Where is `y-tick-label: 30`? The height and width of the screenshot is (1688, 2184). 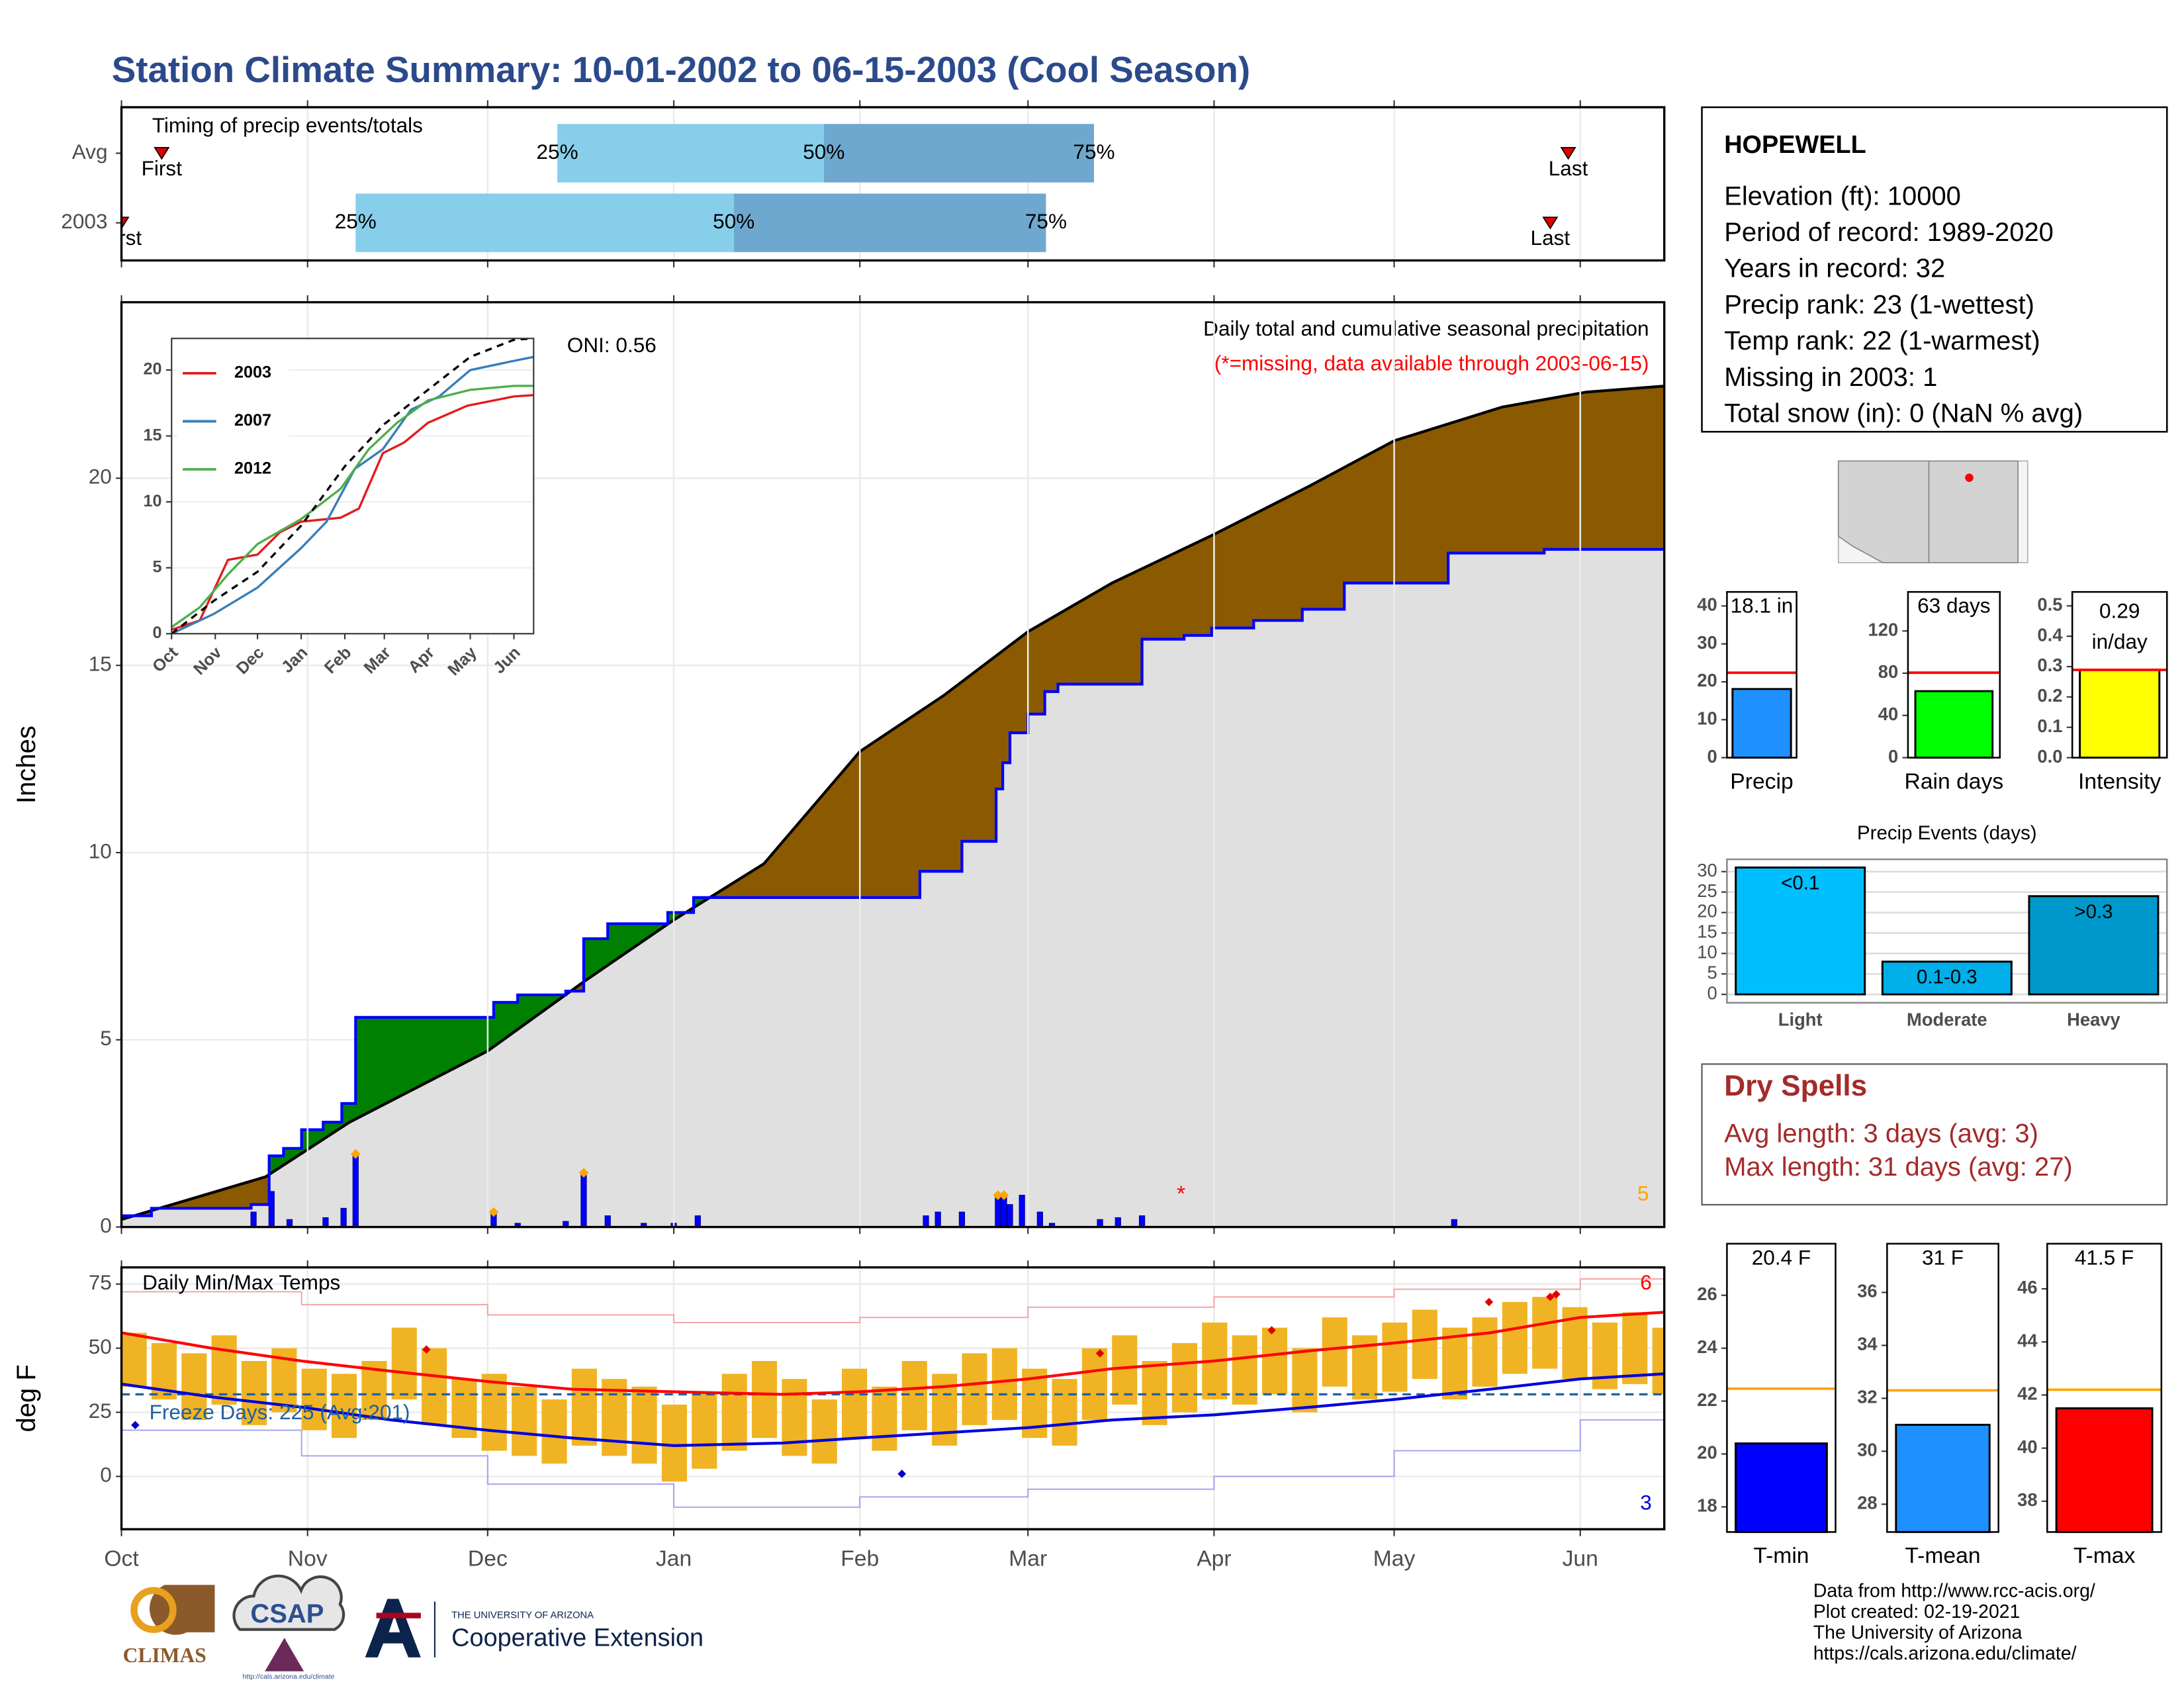 y-tick-label: 30 is located at coordinates (1707, 642).